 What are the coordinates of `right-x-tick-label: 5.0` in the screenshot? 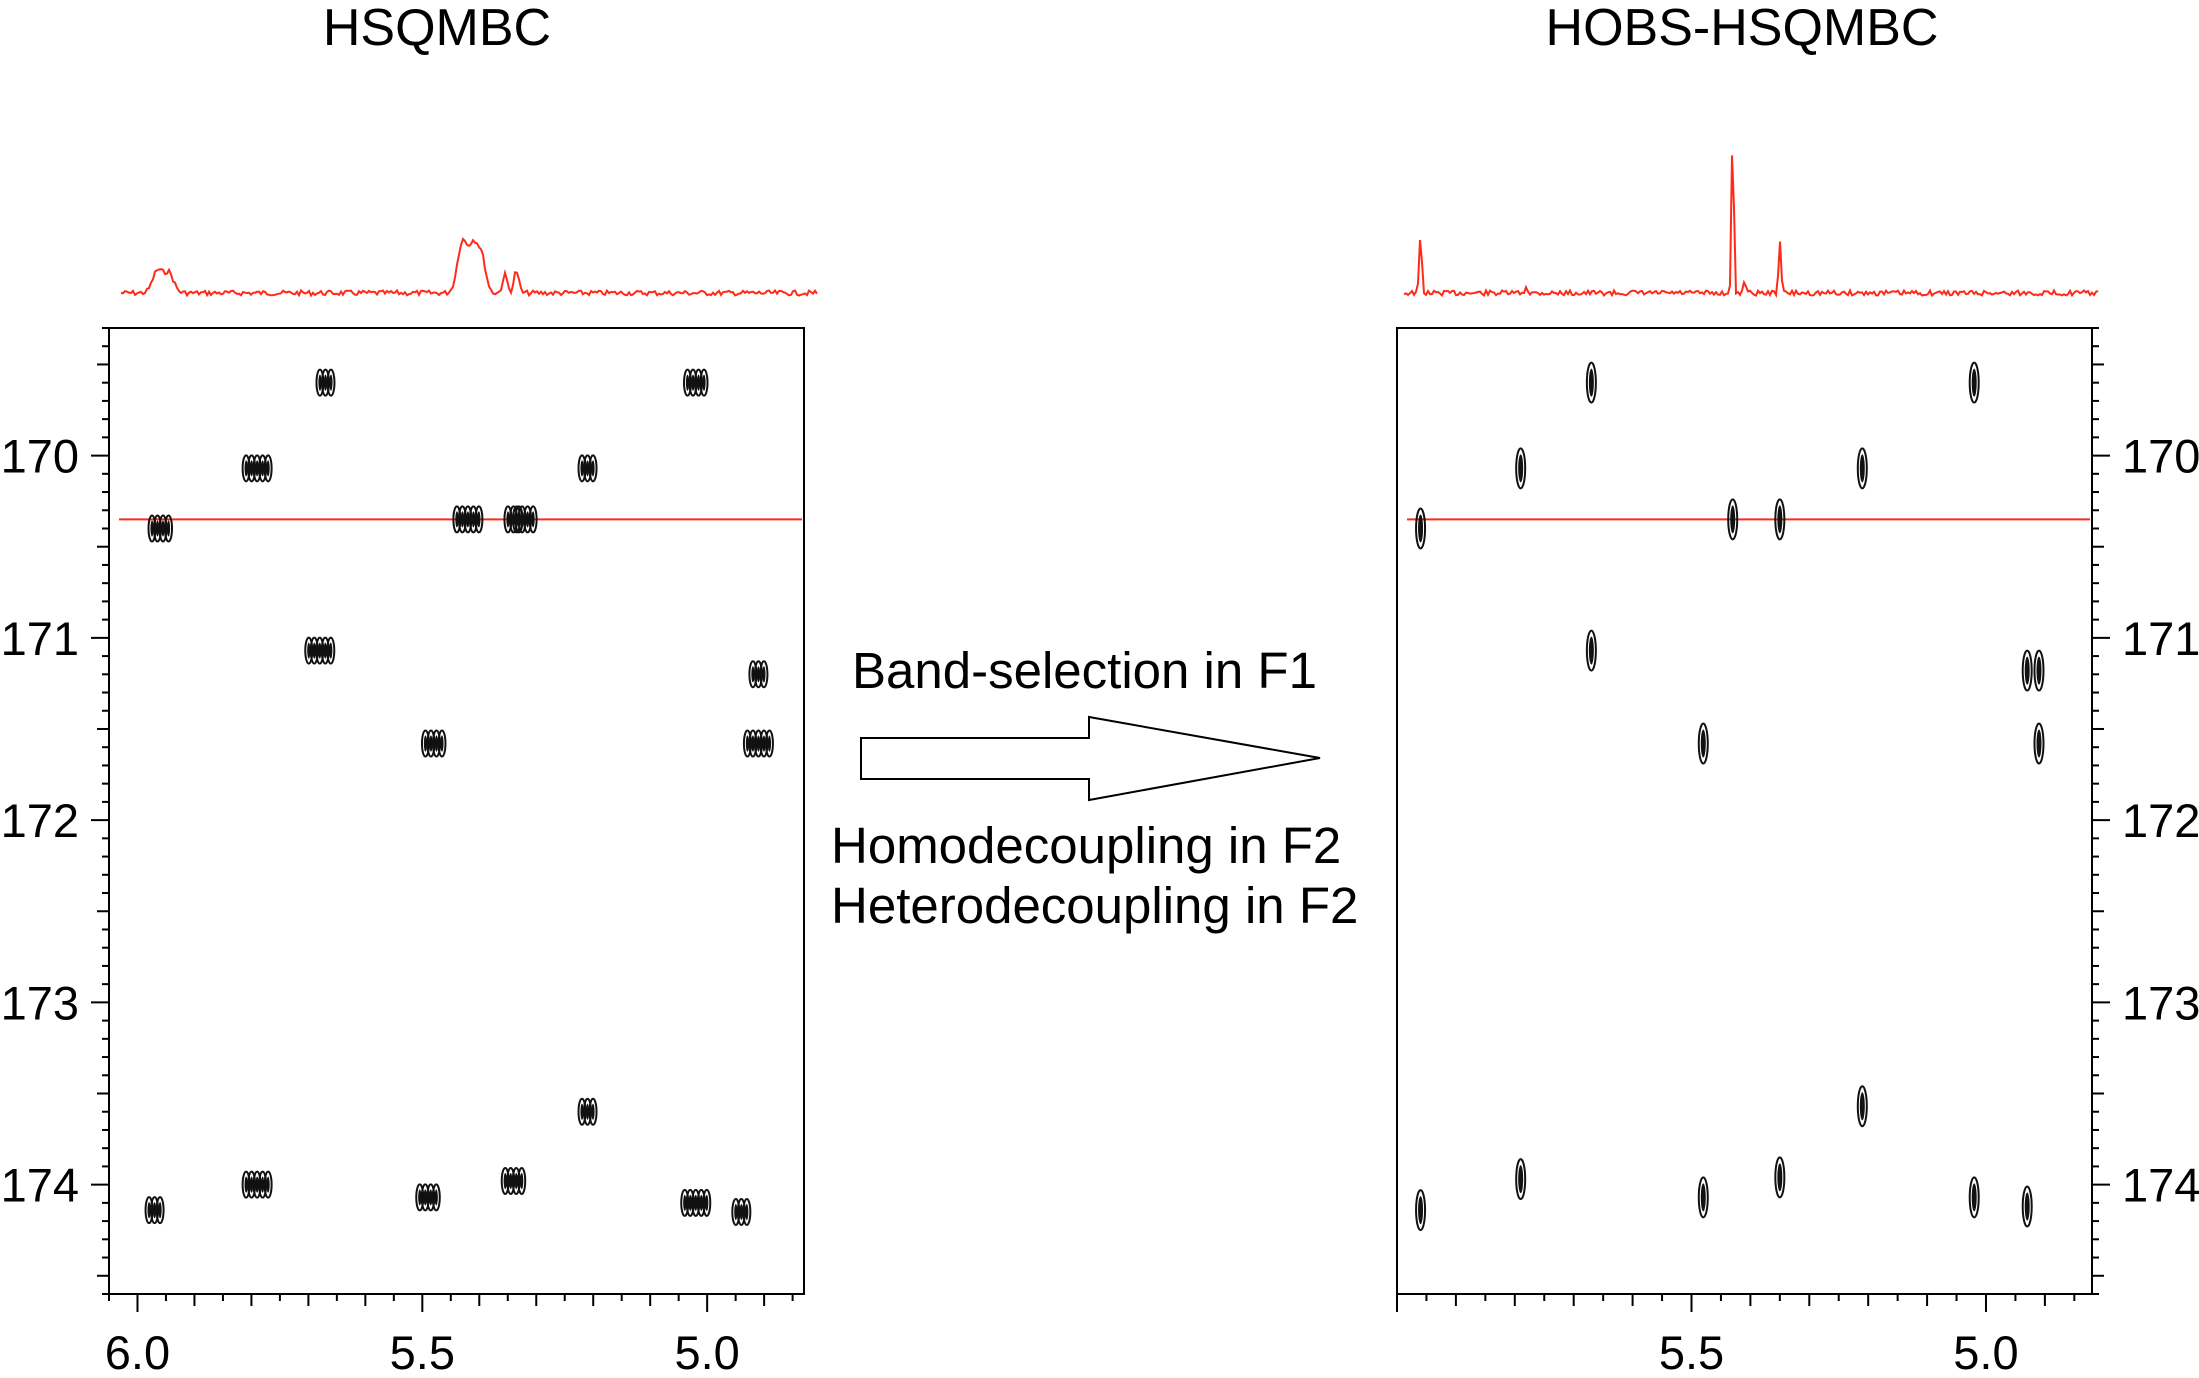 It's located at (1985, 1352).